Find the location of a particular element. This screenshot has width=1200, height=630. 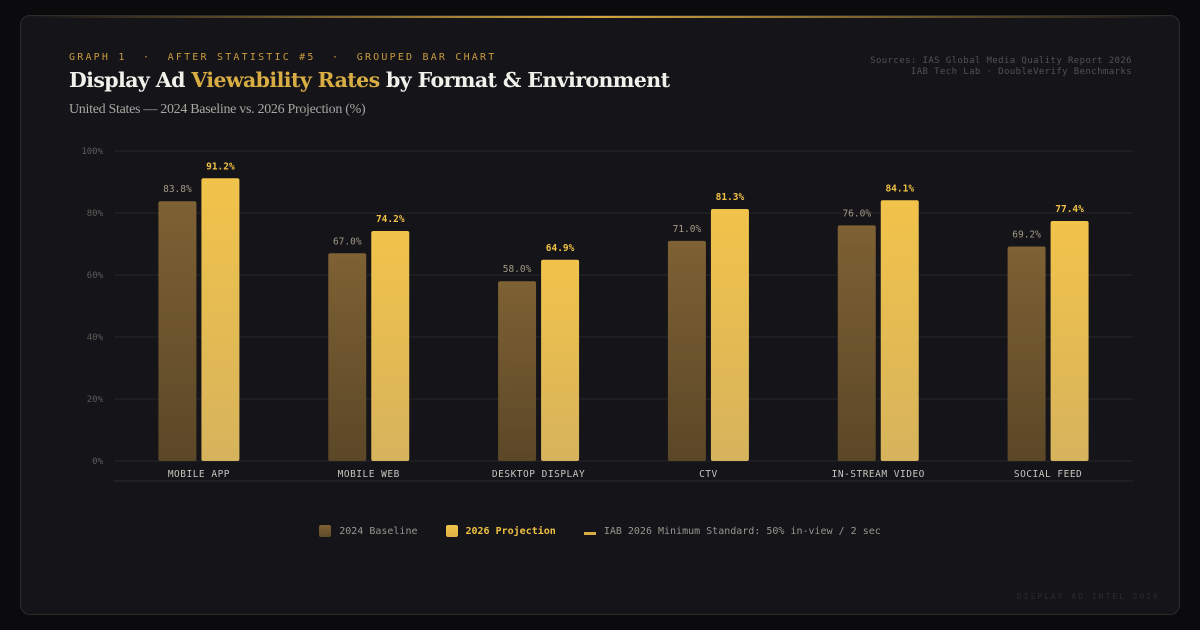

data-label-projection: 77.4% is located at coordinates (1069, 209).